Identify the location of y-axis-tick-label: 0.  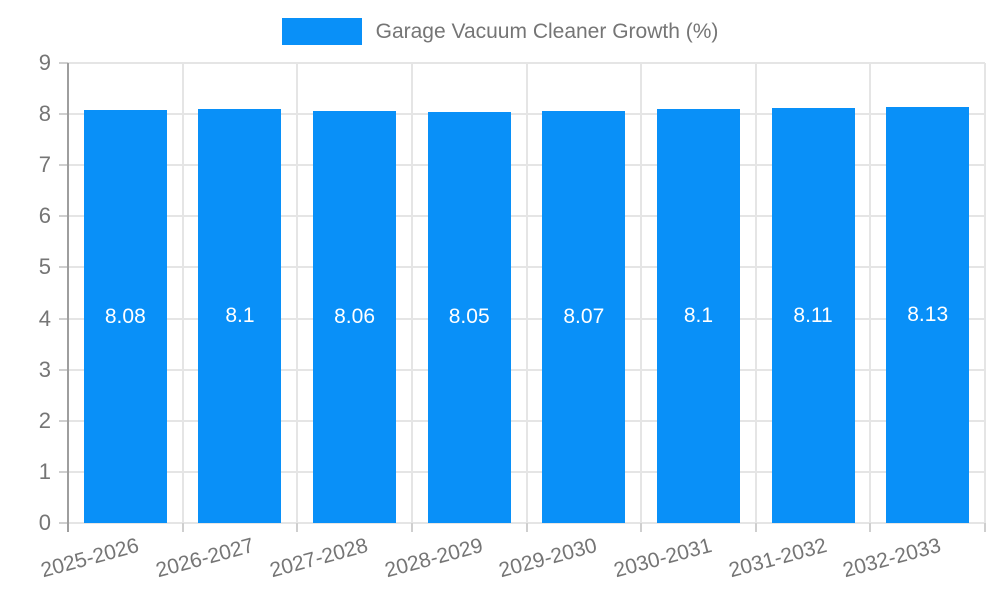
(44, 522).